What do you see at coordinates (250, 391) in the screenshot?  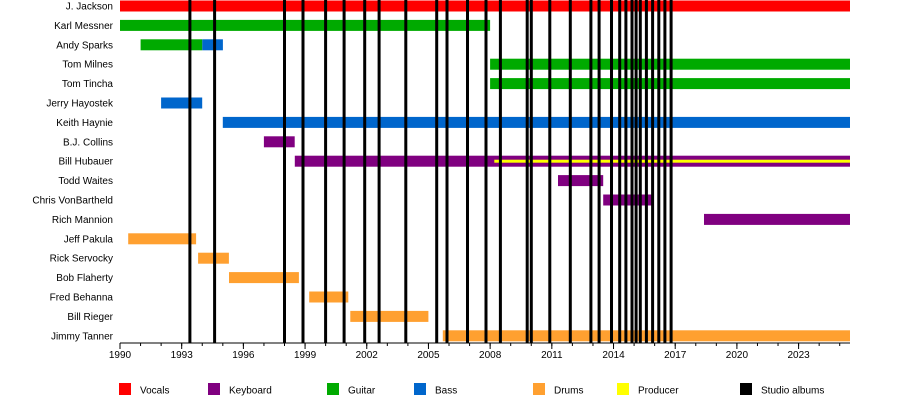 I see `legend-label-keyboard: Keyboard` at bounding box center [250, 391].